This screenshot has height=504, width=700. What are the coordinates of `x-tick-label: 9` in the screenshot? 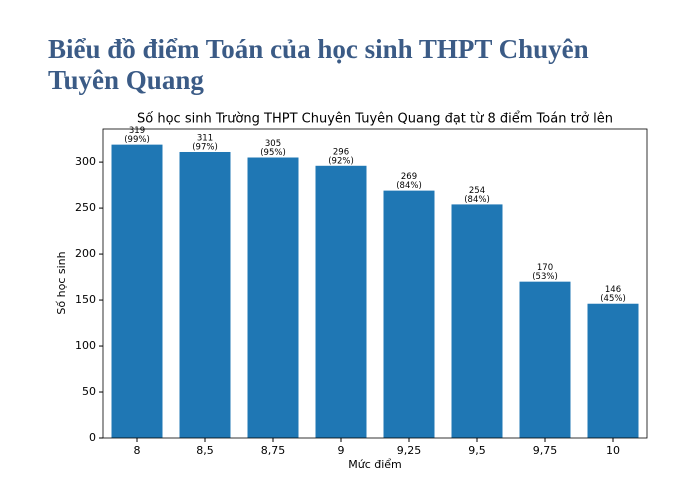 It's located at (341, 450).